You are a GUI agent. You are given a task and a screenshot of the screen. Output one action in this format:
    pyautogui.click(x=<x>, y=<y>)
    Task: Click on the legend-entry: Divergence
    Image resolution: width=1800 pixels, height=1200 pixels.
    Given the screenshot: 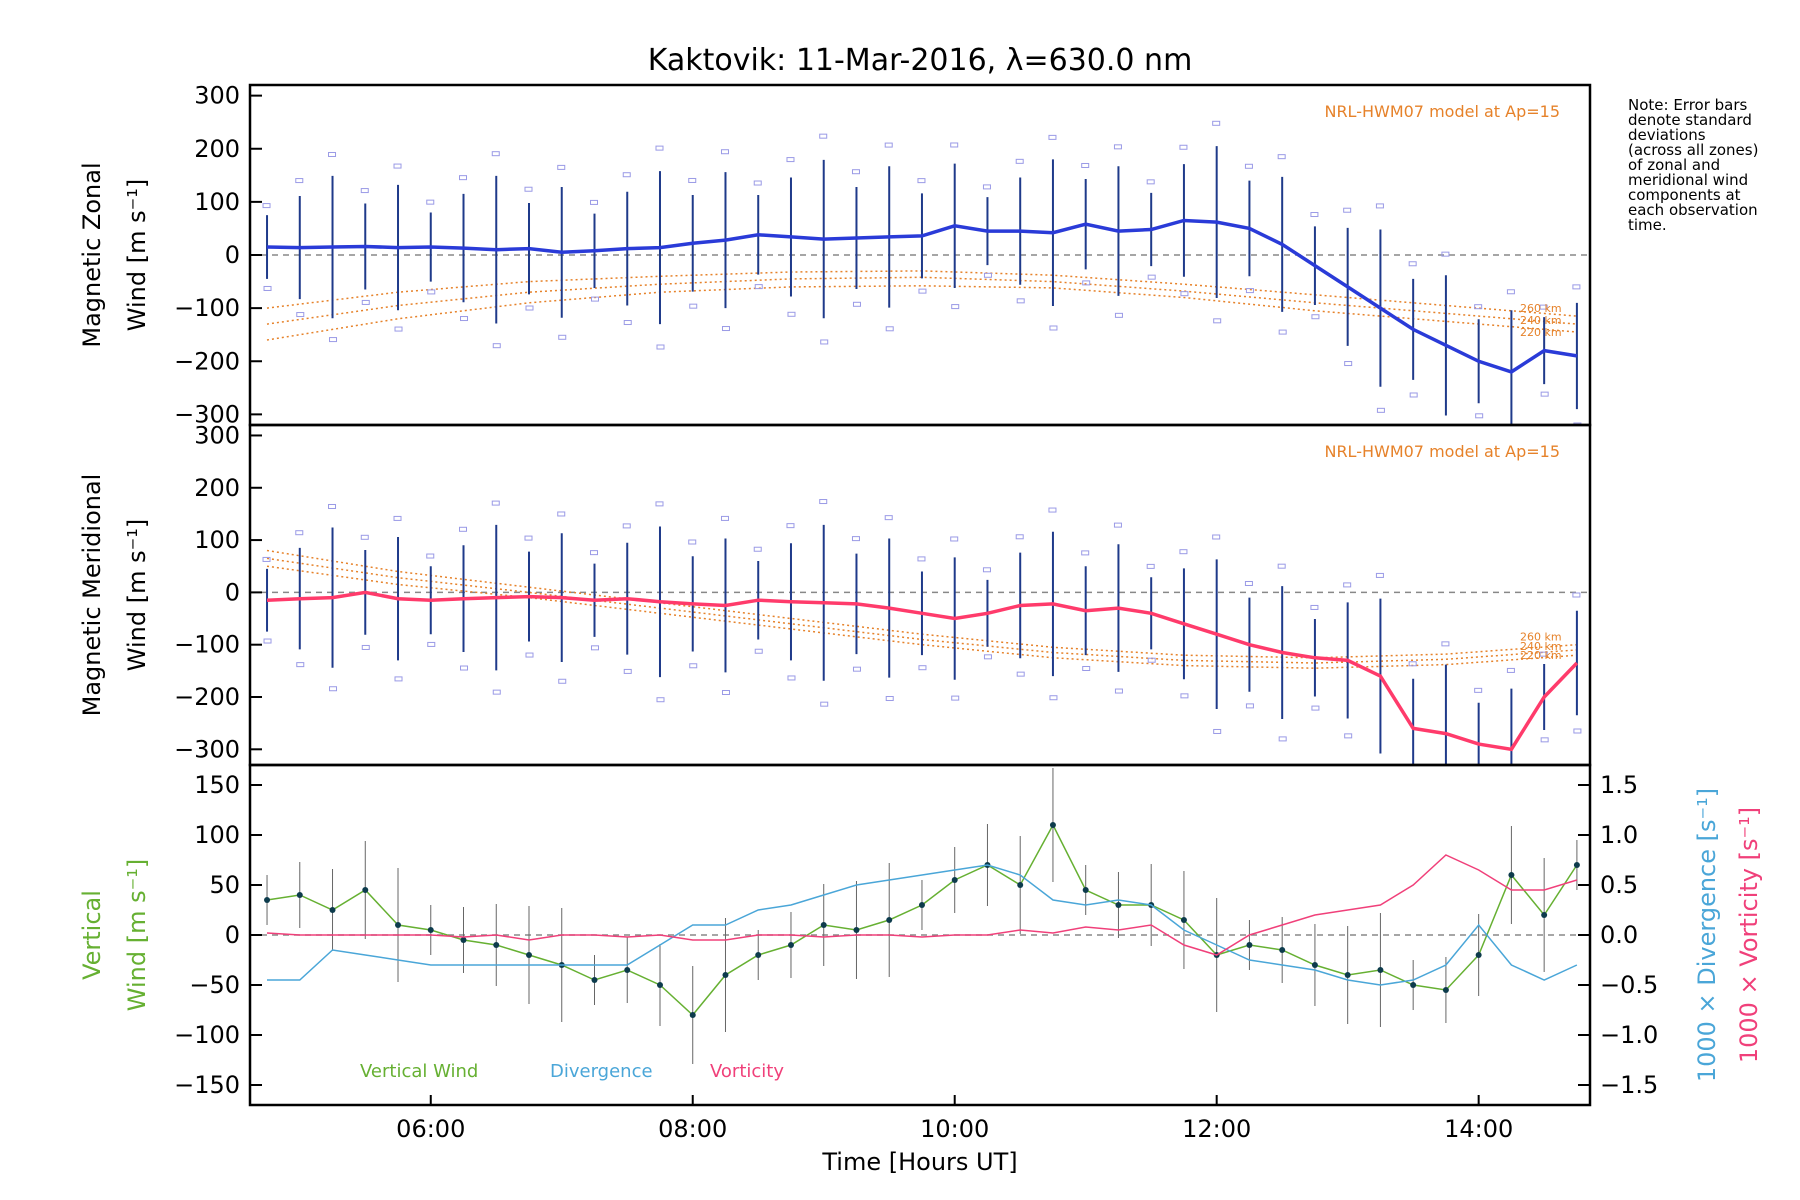 What is the action you would take?
    pyautogui.click(x=601, y=1071)
    